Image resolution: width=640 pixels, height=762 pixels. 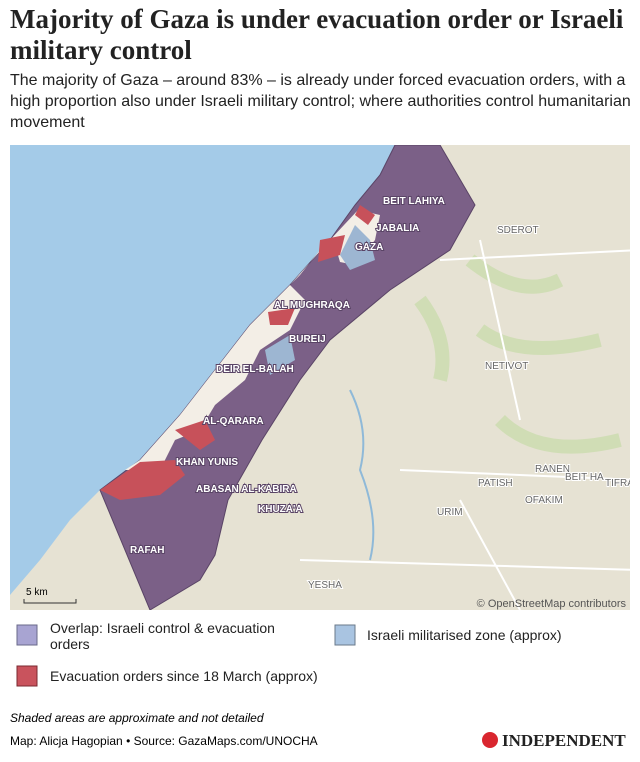 What do you see at coordinates (397, 228) in the screenshot?
I see `place-label: JABALIA` at bounding box center [397, 228].